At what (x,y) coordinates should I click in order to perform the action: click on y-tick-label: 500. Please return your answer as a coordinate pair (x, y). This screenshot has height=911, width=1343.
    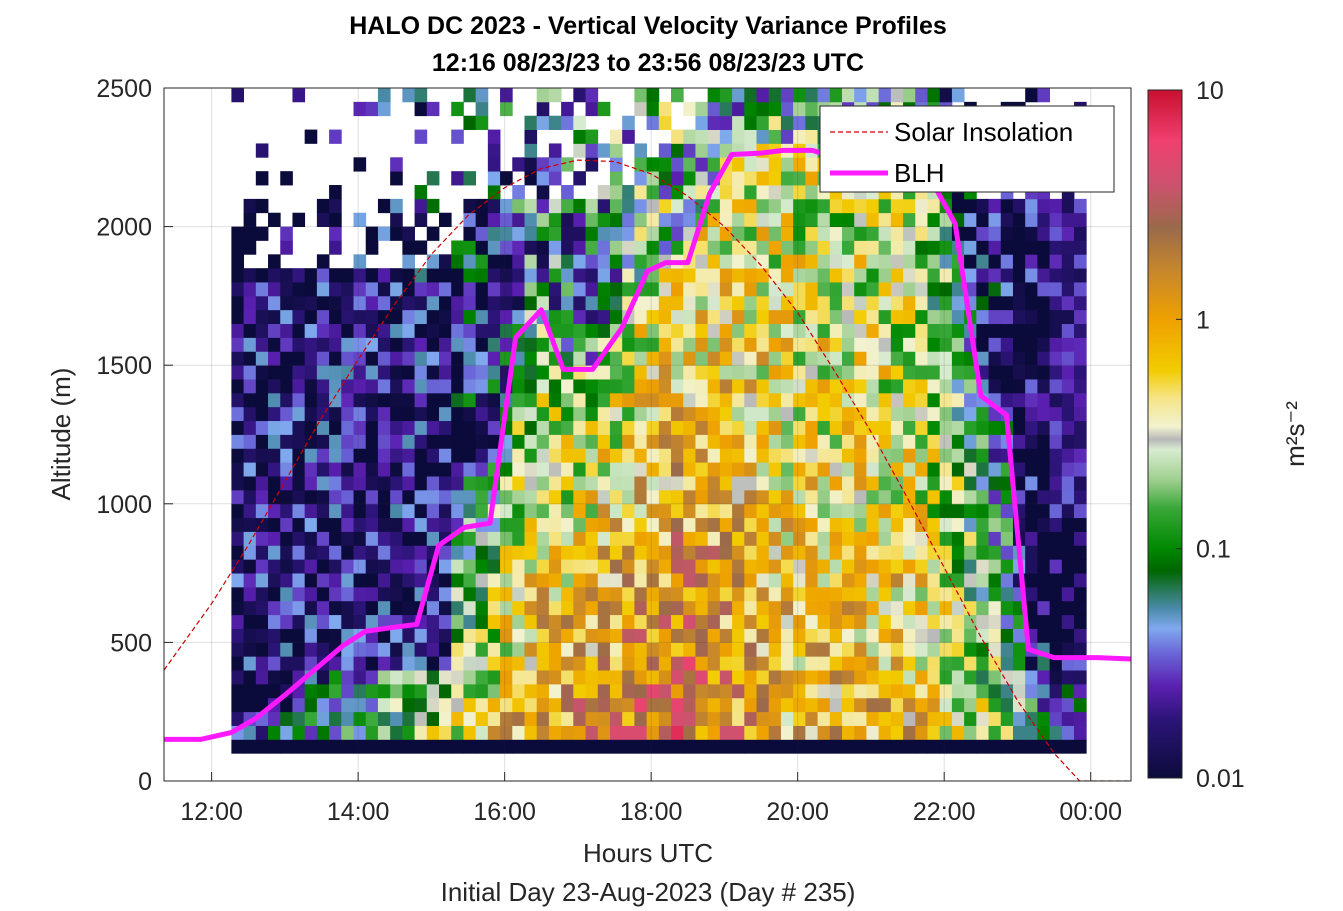
    Looking at the image, I should click on (131, 643).